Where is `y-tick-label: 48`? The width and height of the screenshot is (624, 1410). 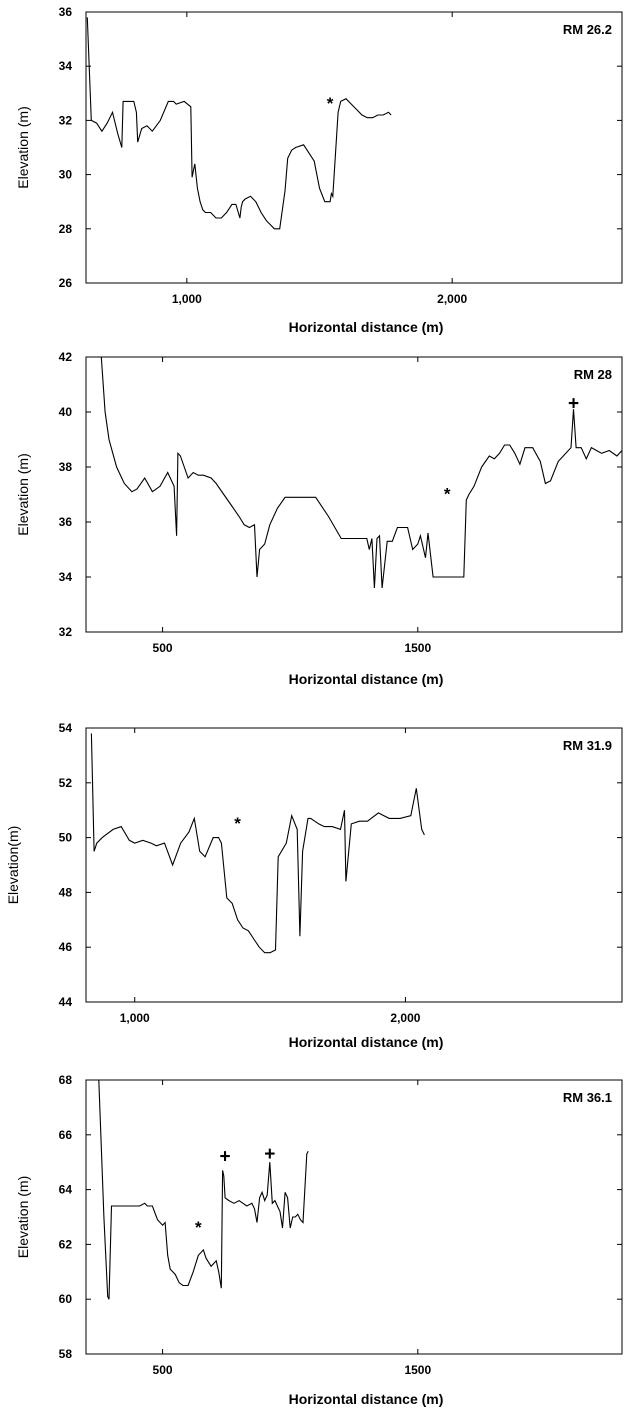
y-tick-label: 48 is located at coordinates (66, 892).